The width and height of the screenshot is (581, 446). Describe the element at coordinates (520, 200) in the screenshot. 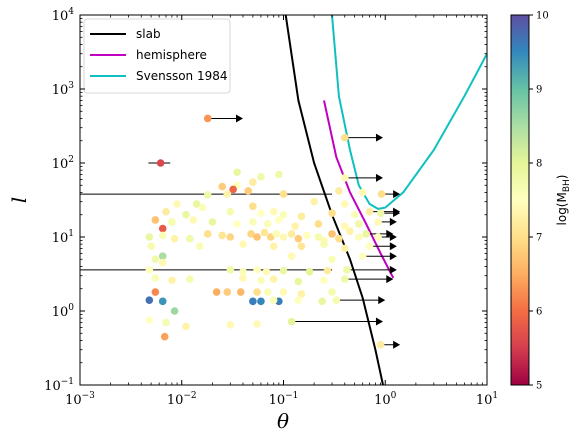

I see `colorbar` at that location.